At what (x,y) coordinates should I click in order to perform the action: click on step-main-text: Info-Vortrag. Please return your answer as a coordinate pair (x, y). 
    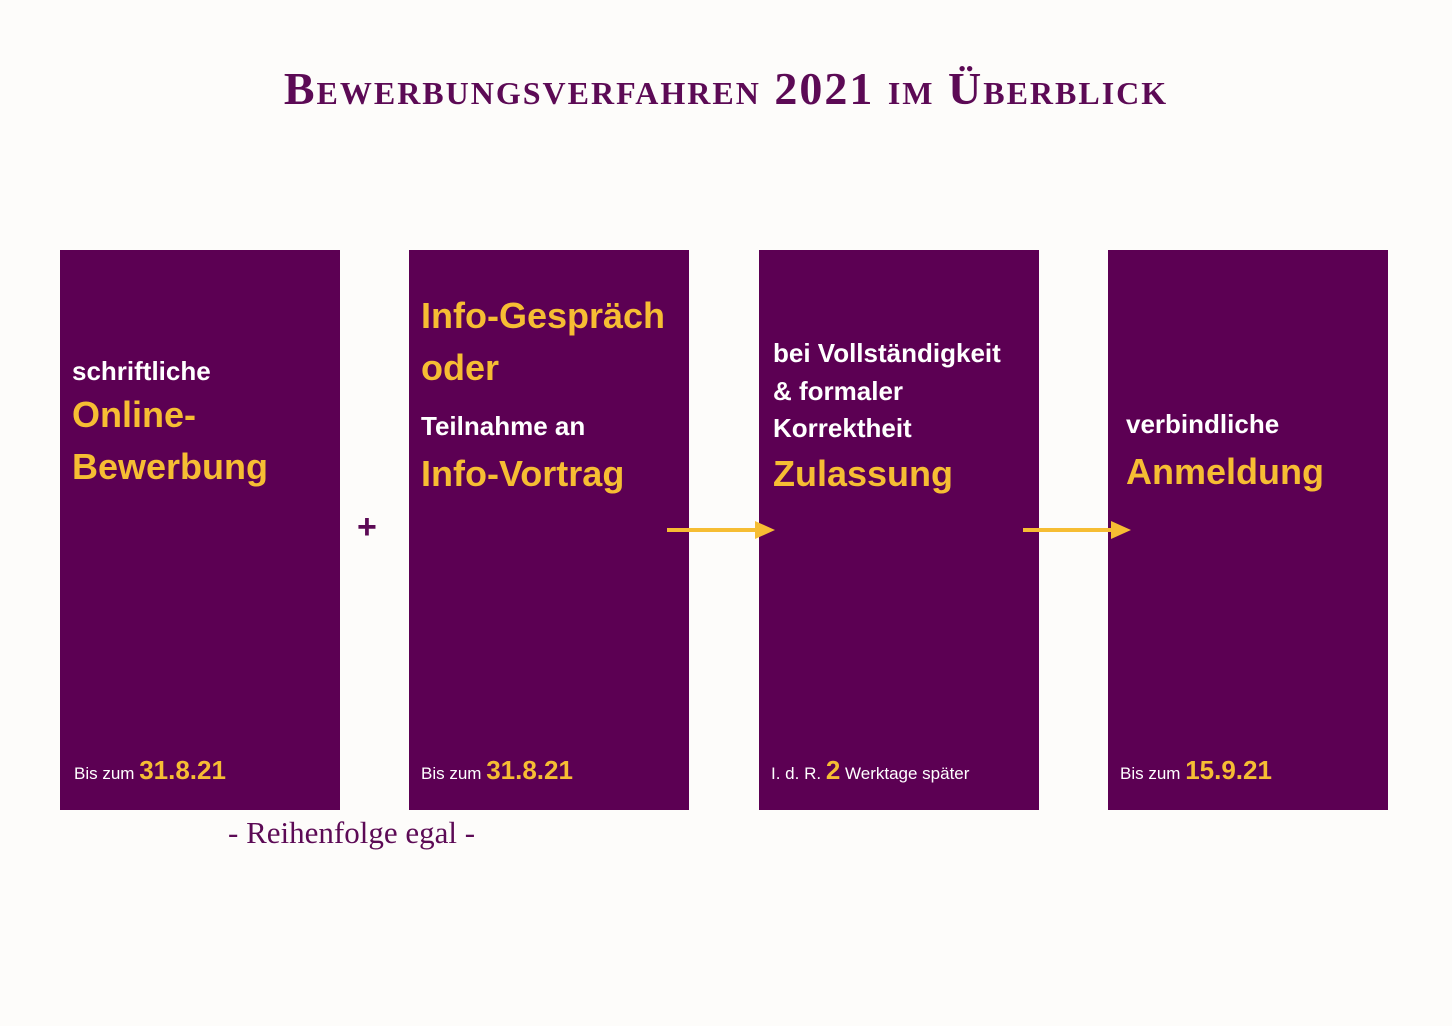
    Looking at the image, I should click on (523, 473).